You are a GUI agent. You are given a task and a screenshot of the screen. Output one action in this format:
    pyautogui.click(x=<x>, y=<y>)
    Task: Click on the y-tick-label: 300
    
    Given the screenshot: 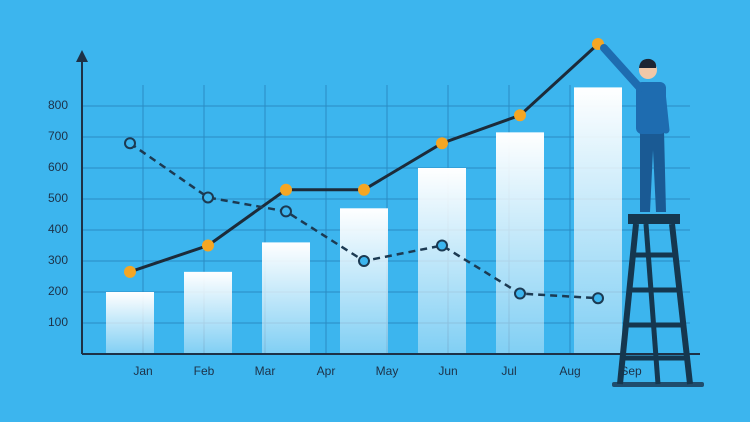 What is the action you would take?
    pyautogui.click(x=58, y=260)
    